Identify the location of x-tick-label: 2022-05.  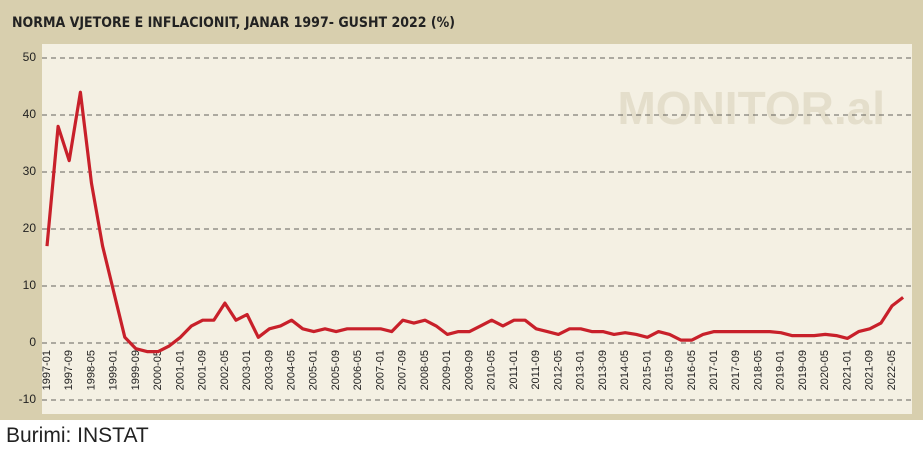
(892, 370).